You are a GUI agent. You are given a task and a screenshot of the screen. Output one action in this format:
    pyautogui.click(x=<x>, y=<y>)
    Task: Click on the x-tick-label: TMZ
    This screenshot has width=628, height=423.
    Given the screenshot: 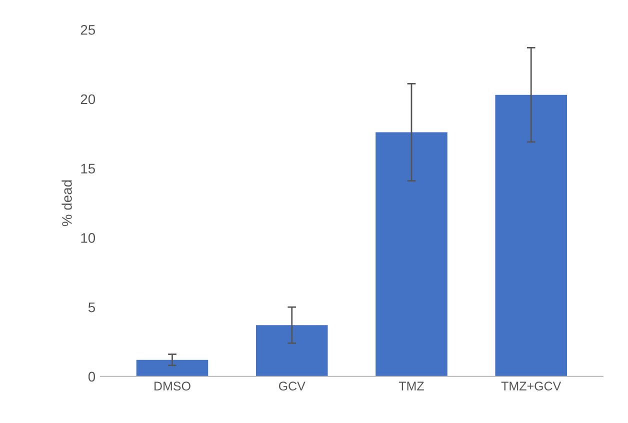 What is the action you would take?
    pyautogui.click(x=411, y=386)
    